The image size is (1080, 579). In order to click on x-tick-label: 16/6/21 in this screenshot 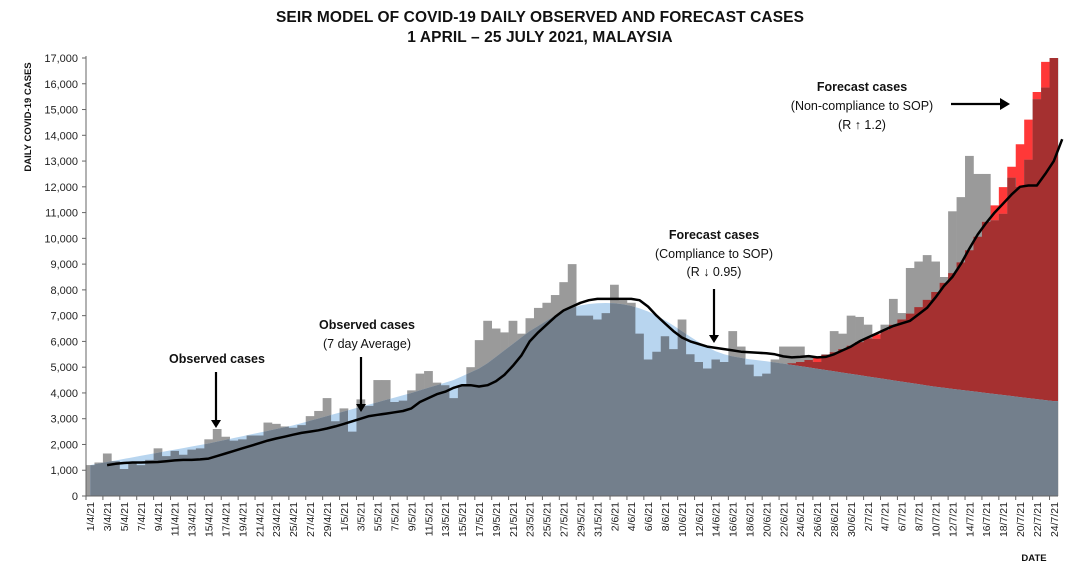, I will do `click(734, 519)`.